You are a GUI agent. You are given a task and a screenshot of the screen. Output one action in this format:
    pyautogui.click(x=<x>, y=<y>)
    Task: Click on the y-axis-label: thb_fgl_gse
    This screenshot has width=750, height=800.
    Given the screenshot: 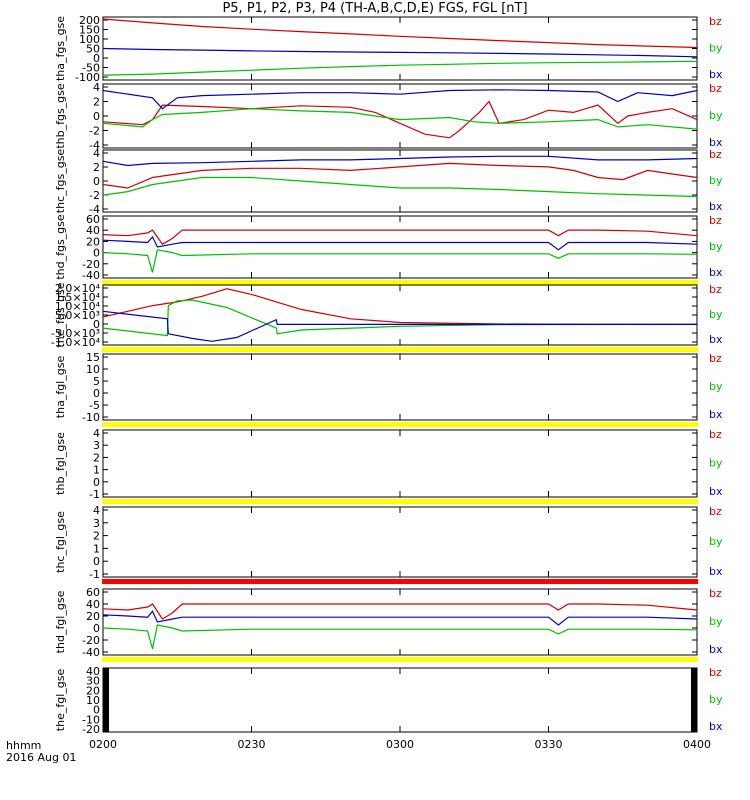 What is the action you would take?
    pyautogui.click(x=60, y=463)
    